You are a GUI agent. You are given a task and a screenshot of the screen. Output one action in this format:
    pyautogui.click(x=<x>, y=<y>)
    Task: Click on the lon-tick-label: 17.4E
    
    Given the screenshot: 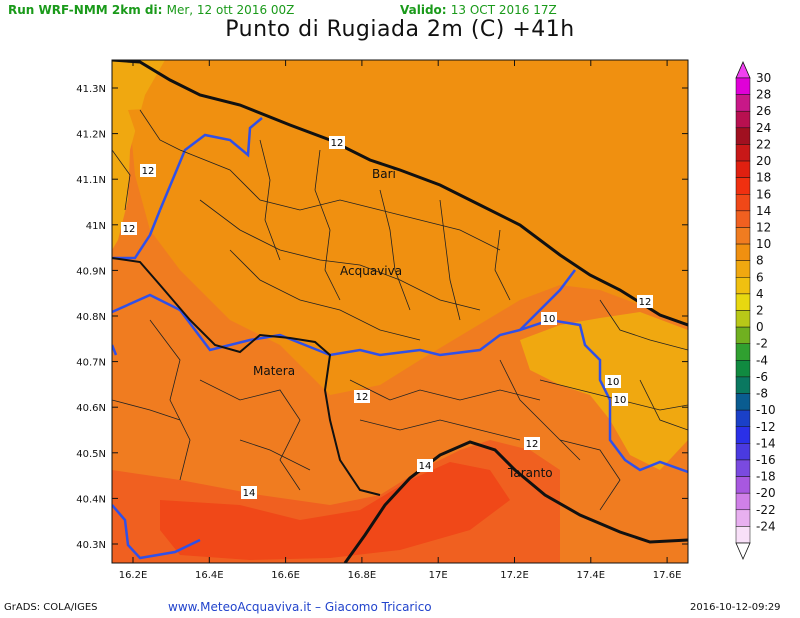 What is the action you would take?
    pyautogui.click(x=591, y=575)
    